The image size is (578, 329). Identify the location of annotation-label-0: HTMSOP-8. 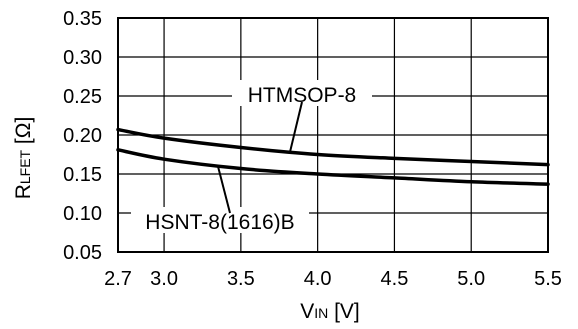
(302, 95).